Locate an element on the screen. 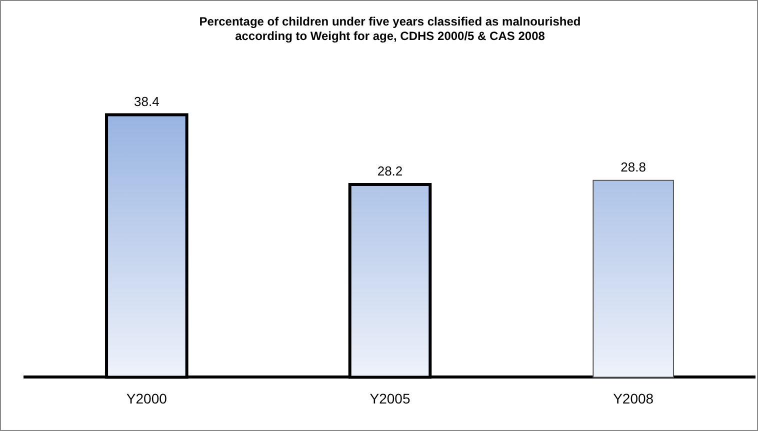 Image resolution: width=758 pixels, height=431 pixels. x-tick-label: Y2000 is located at coordinates (147, 398).